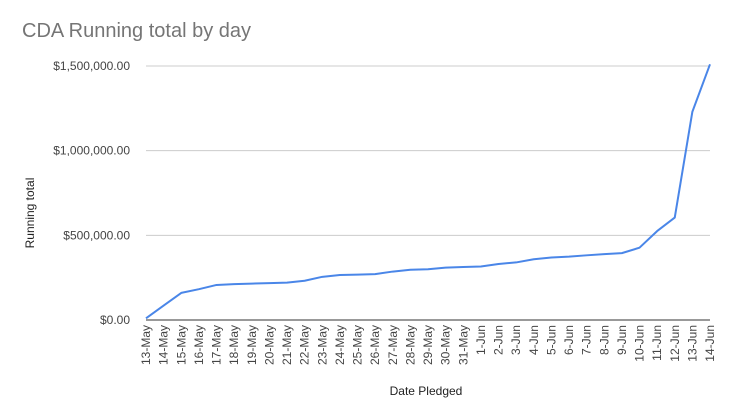 This screenshot has width=740, height=420. What do you see at coordinates (569, 340) in the screenshot?
I see `x-tick-label: 6-Jun` at bounding box center [569, 340].